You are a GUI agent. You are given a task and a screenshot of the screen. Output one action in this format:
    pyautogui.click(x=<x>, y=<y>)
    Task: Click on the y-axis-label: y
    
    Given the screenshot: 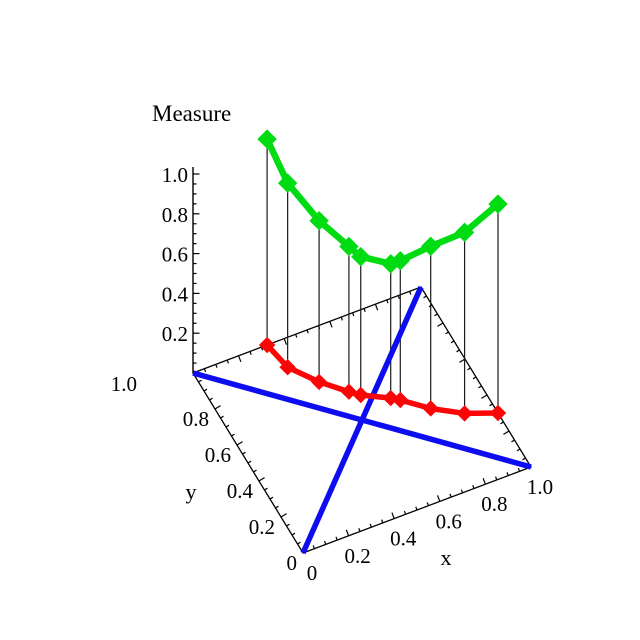 What is the action you would take?
    pyautogui.click(x=191, y=491)
    